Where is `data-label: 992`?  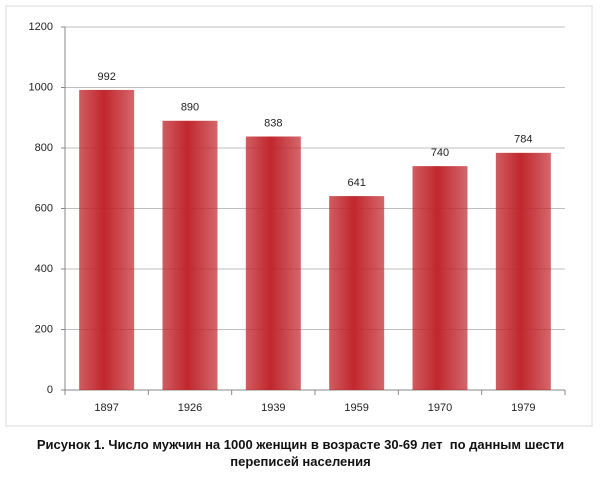 data-label: 992 is located at coordinates (106, 77).